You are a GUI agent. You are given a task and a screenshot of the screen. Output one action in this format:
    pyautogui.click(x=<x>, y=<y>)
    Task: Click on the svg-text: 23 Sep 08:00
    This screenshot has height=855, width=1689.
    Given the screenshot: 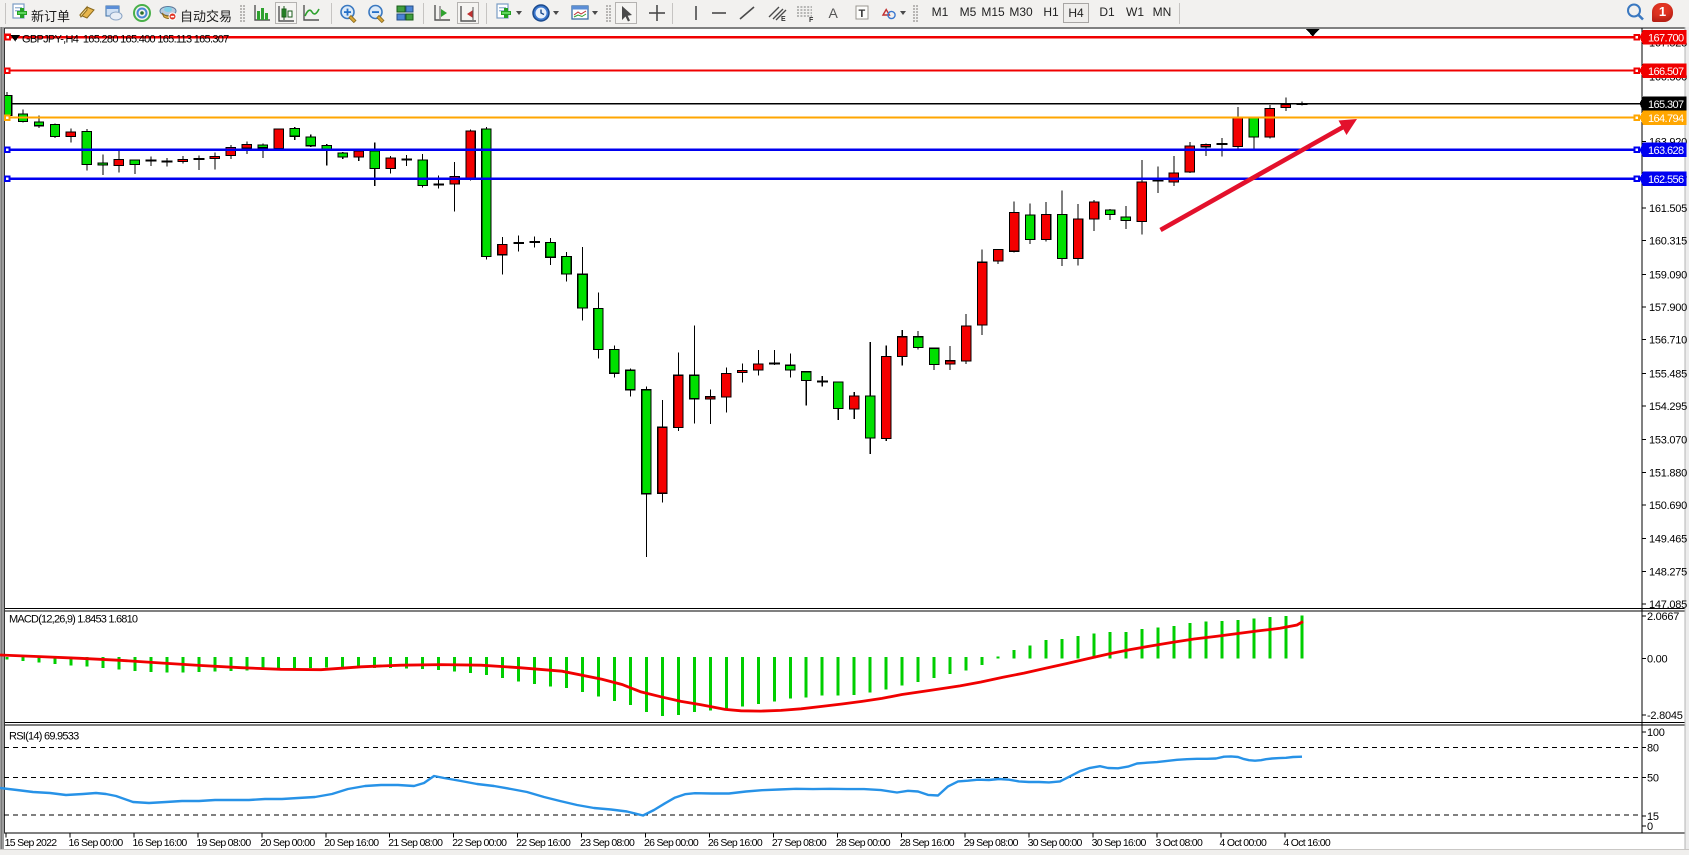 What is the action you would take?
    pyautogui.click(x=607, y=843)
    